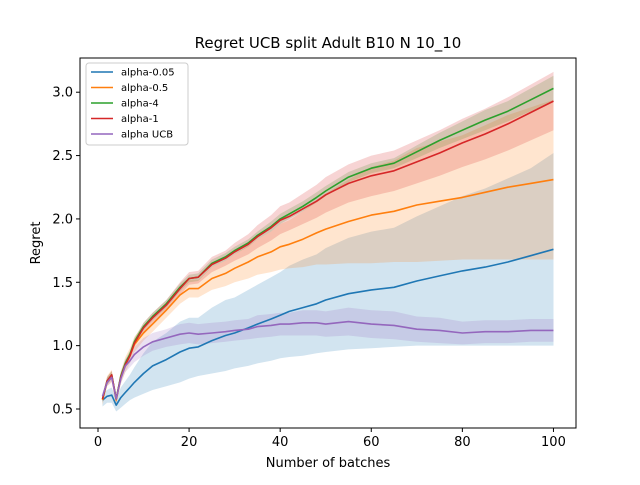 The height and width of the screenshot is (485, 640). I want to click on x-tick-label: 20, so click(189, 442).